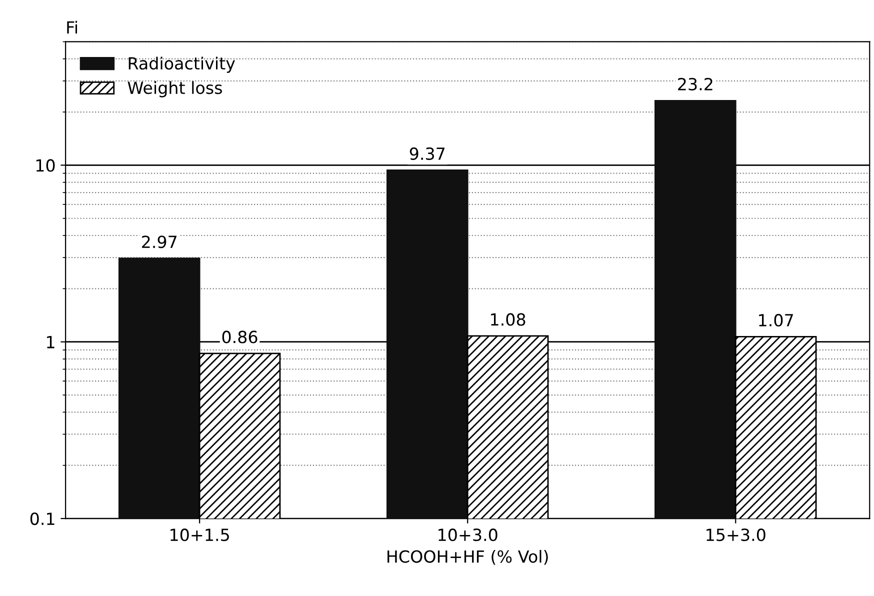  What do you see at coordinates (45, 165) in the screenshot?
I see `y-tick-label: 10` at bounding box center [45, 165].